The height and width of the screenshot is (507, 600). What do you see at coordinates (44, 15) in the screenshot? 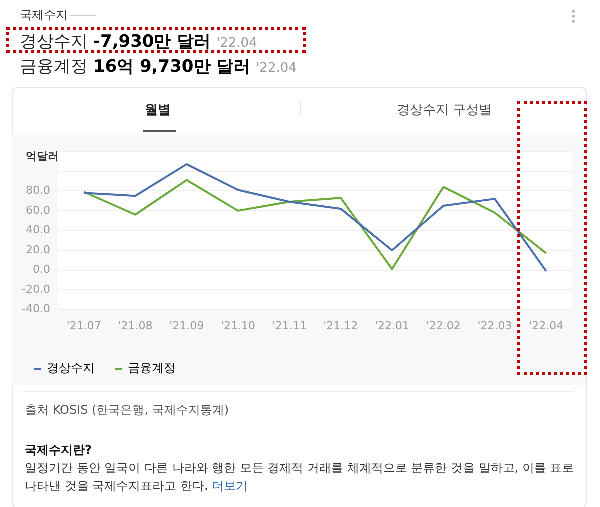
I see `chart-title: 국제수지` at bounding box center [44, 15].